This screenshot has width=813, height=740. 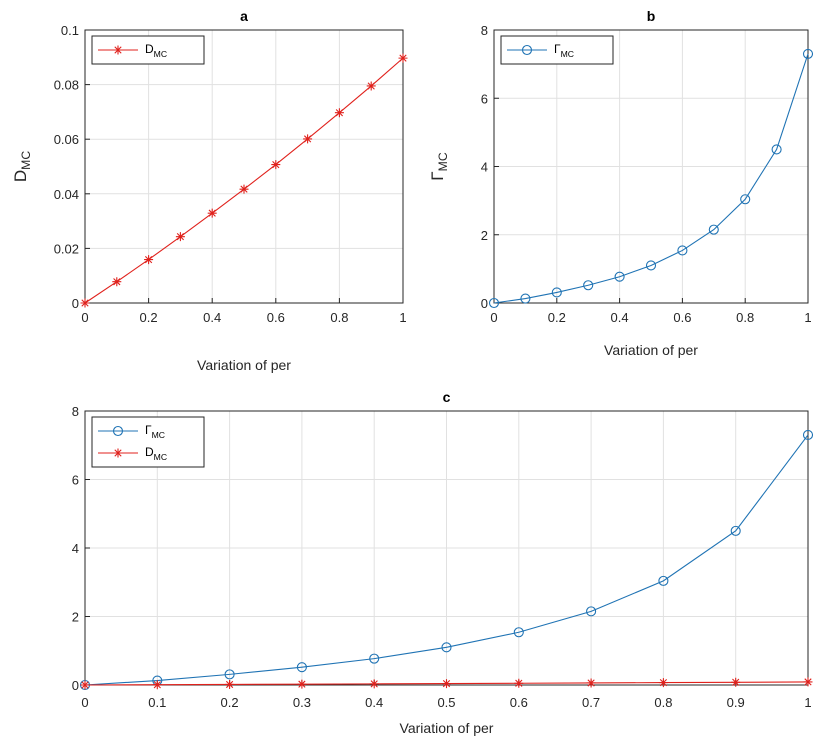 I want to click on ylabel-a: DMC, so click(x=22, y=166).